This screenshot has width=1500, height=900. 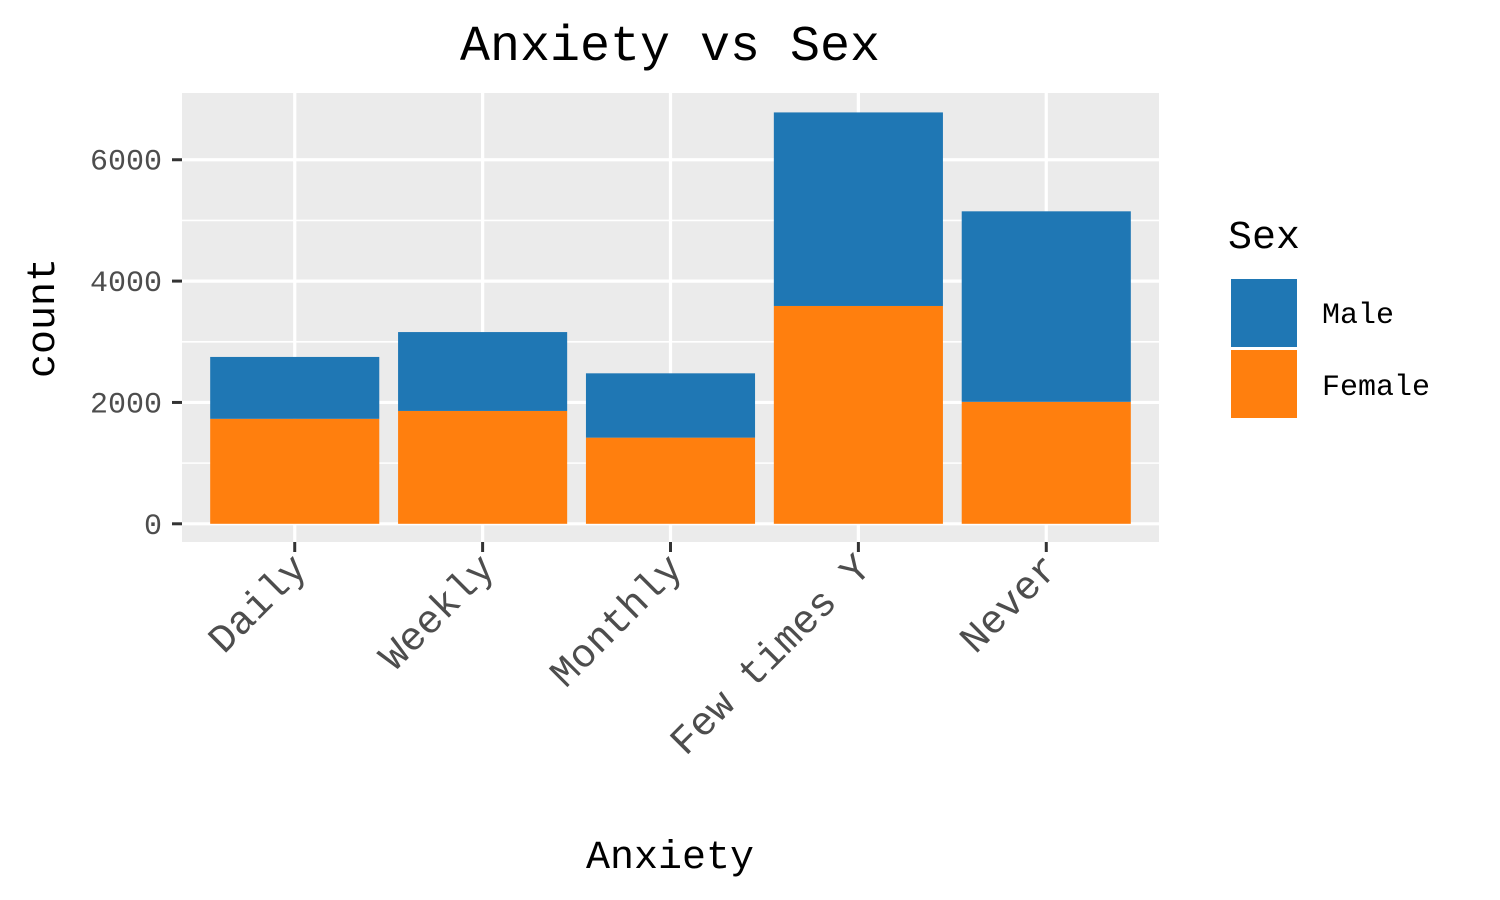 What do you see at coordinates (483, 371) in the screenshot?
I see `bar-male-weekly` at bounding box center [483, 371].